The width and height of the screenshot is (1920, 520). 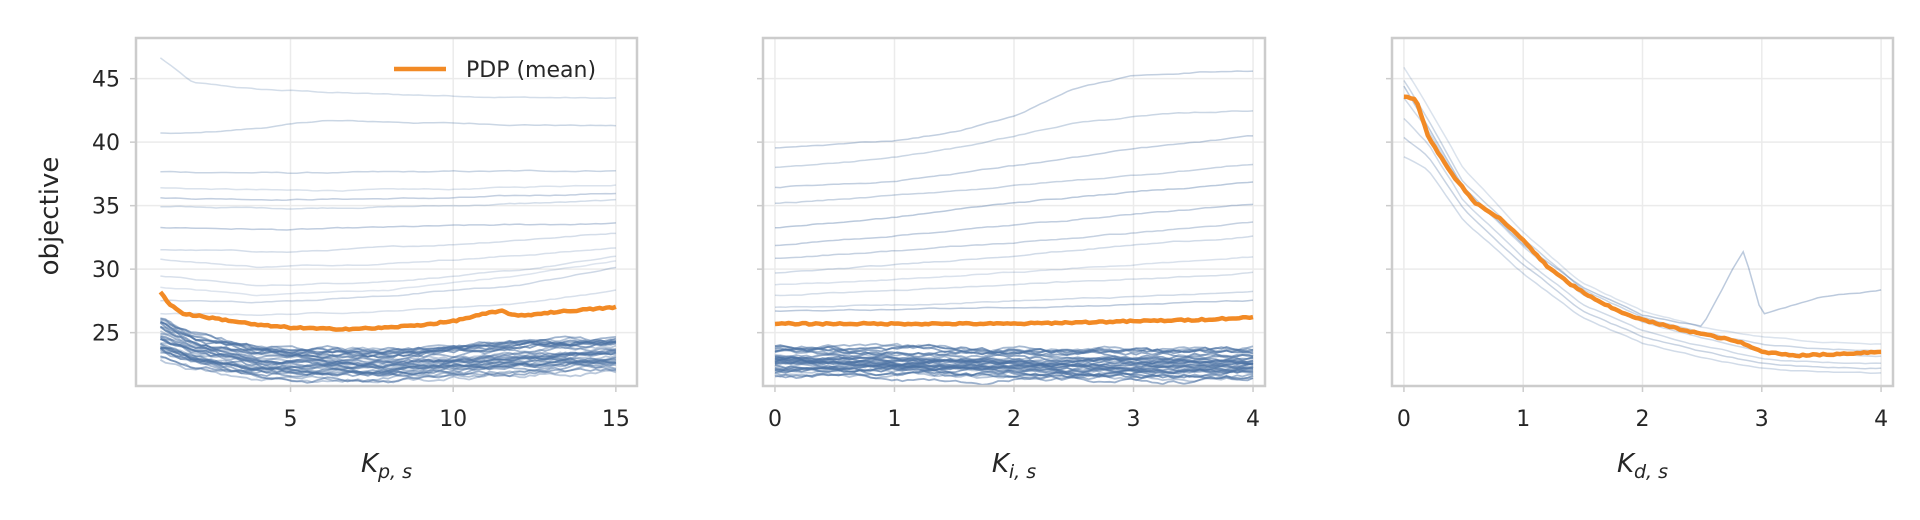 I want to click on y-tick-label: 40, so click(x=106, y=143).